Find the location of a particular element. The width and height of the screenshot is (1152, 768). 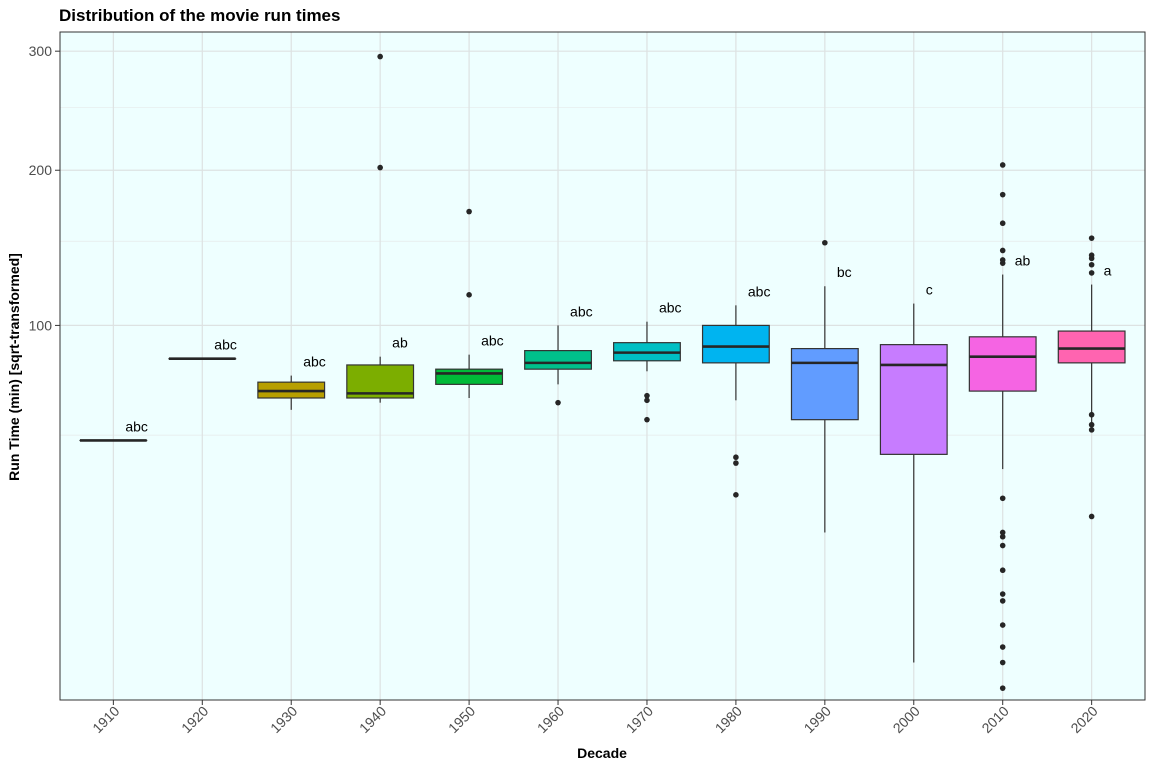

box-1960: abc is located at coordinates (558, 354).